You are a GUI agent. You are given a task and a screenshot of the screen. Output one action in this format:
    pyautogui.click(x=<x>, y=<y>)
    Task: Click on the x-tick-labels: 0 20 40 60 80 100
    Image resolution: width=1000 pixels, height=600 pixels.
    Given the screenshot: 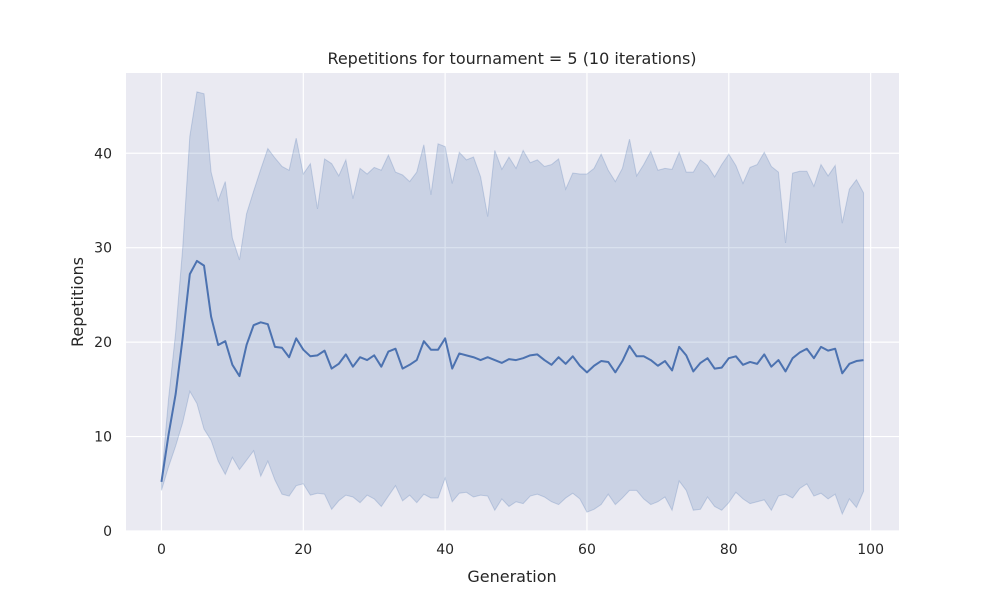 What is the action you would take?
    pyautogui.click(x=520, y=550)
    